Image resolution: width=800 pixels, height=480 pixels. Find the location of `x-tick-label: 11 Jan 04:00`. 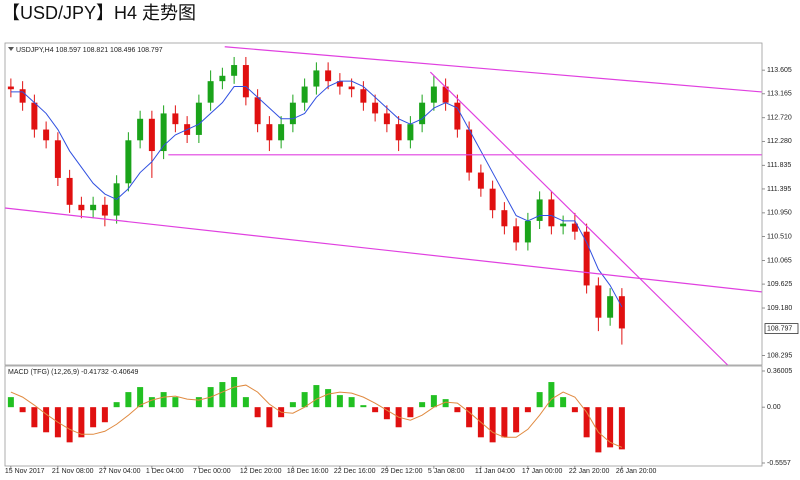

x-tick-label: 11 Jan 04:00 is located at coordinates (495, 471).